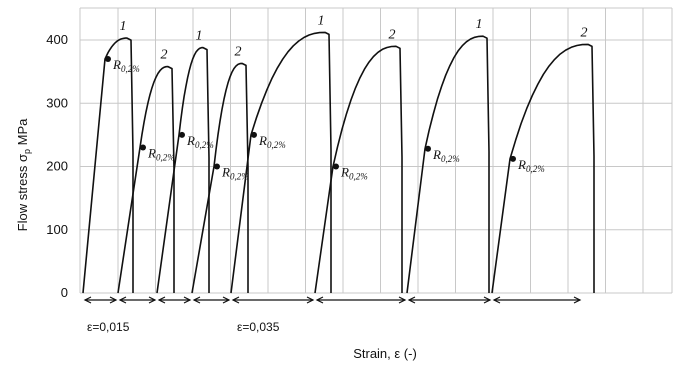 Image resolution: width=688 pixels, height=368 pixels. Describe the element at coordinates (108, 327) in the screenshot. I see `strain-annotation-1: ε=0,015` at that location.